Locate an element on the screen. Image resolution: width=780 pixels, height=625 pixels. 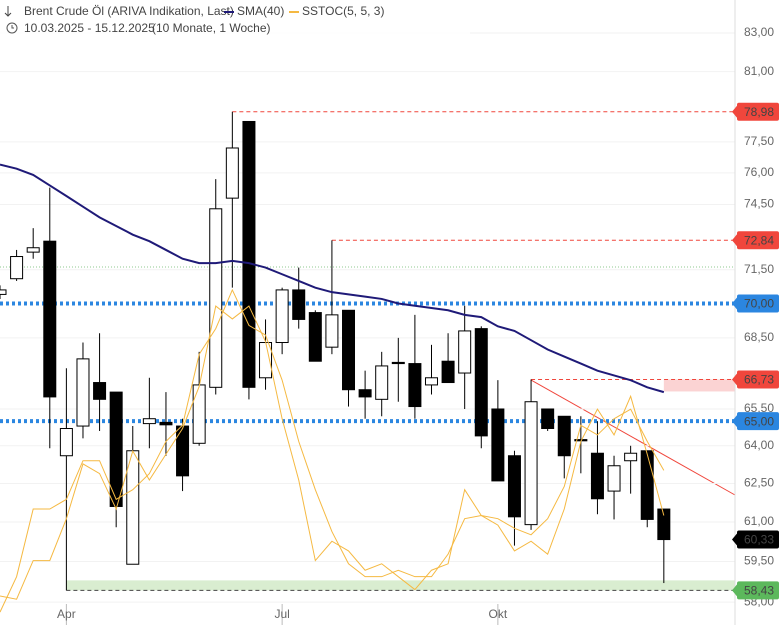
price-tag-label: 66,73 is located at coordinates (759, 380).